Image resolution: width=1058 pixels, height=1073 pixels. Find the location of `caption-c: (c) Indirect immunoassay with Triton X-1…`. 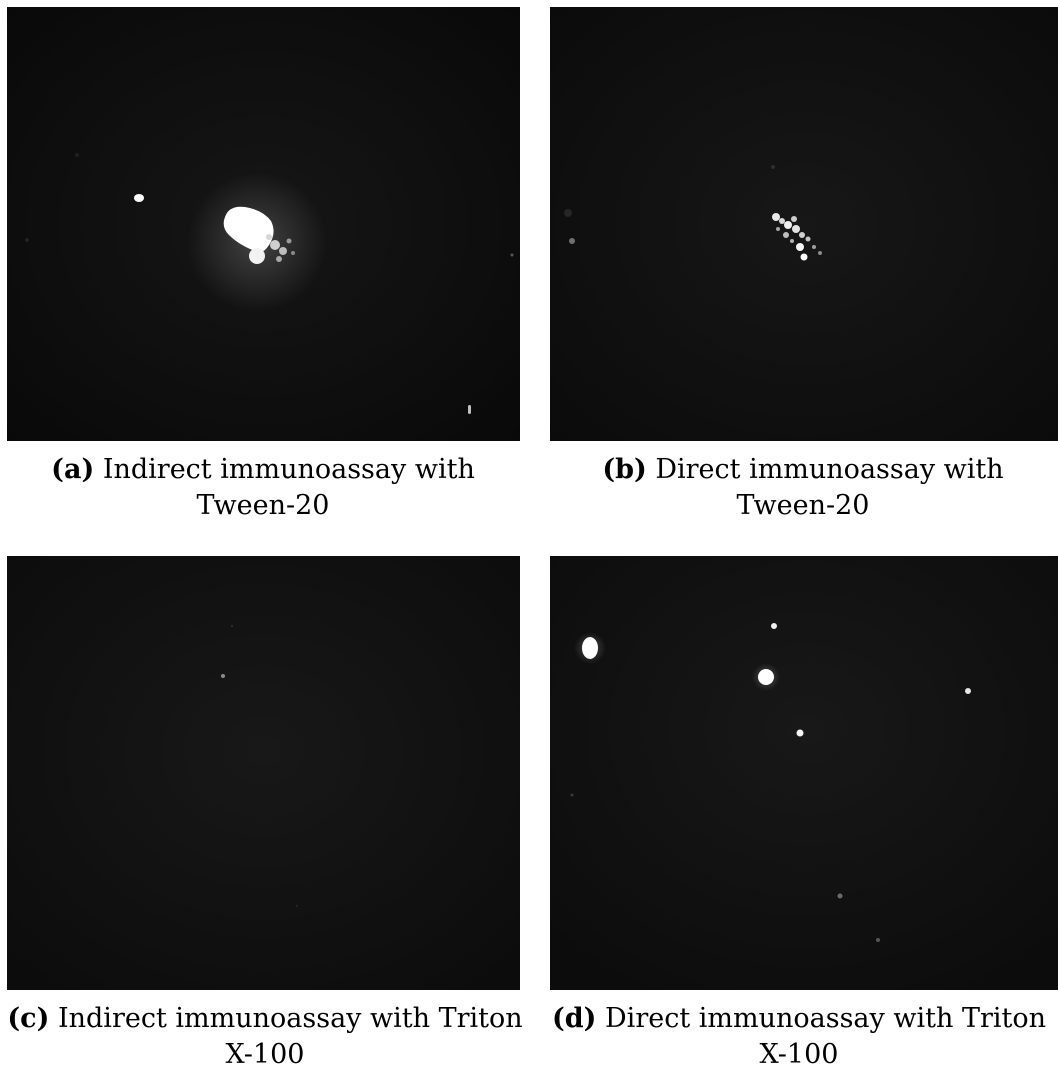

caption-c: (c) Indirect immunoassay with Triton X-1… is located at coordinates (265, 1037).